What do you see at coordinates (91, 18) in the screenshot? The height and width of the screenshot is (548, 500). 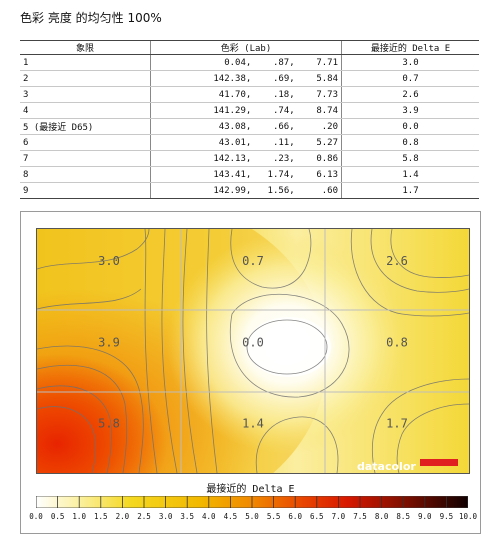 I see `page-title: 色彩 亮度 的均匀性 100%` at bounding box center [91, 18].